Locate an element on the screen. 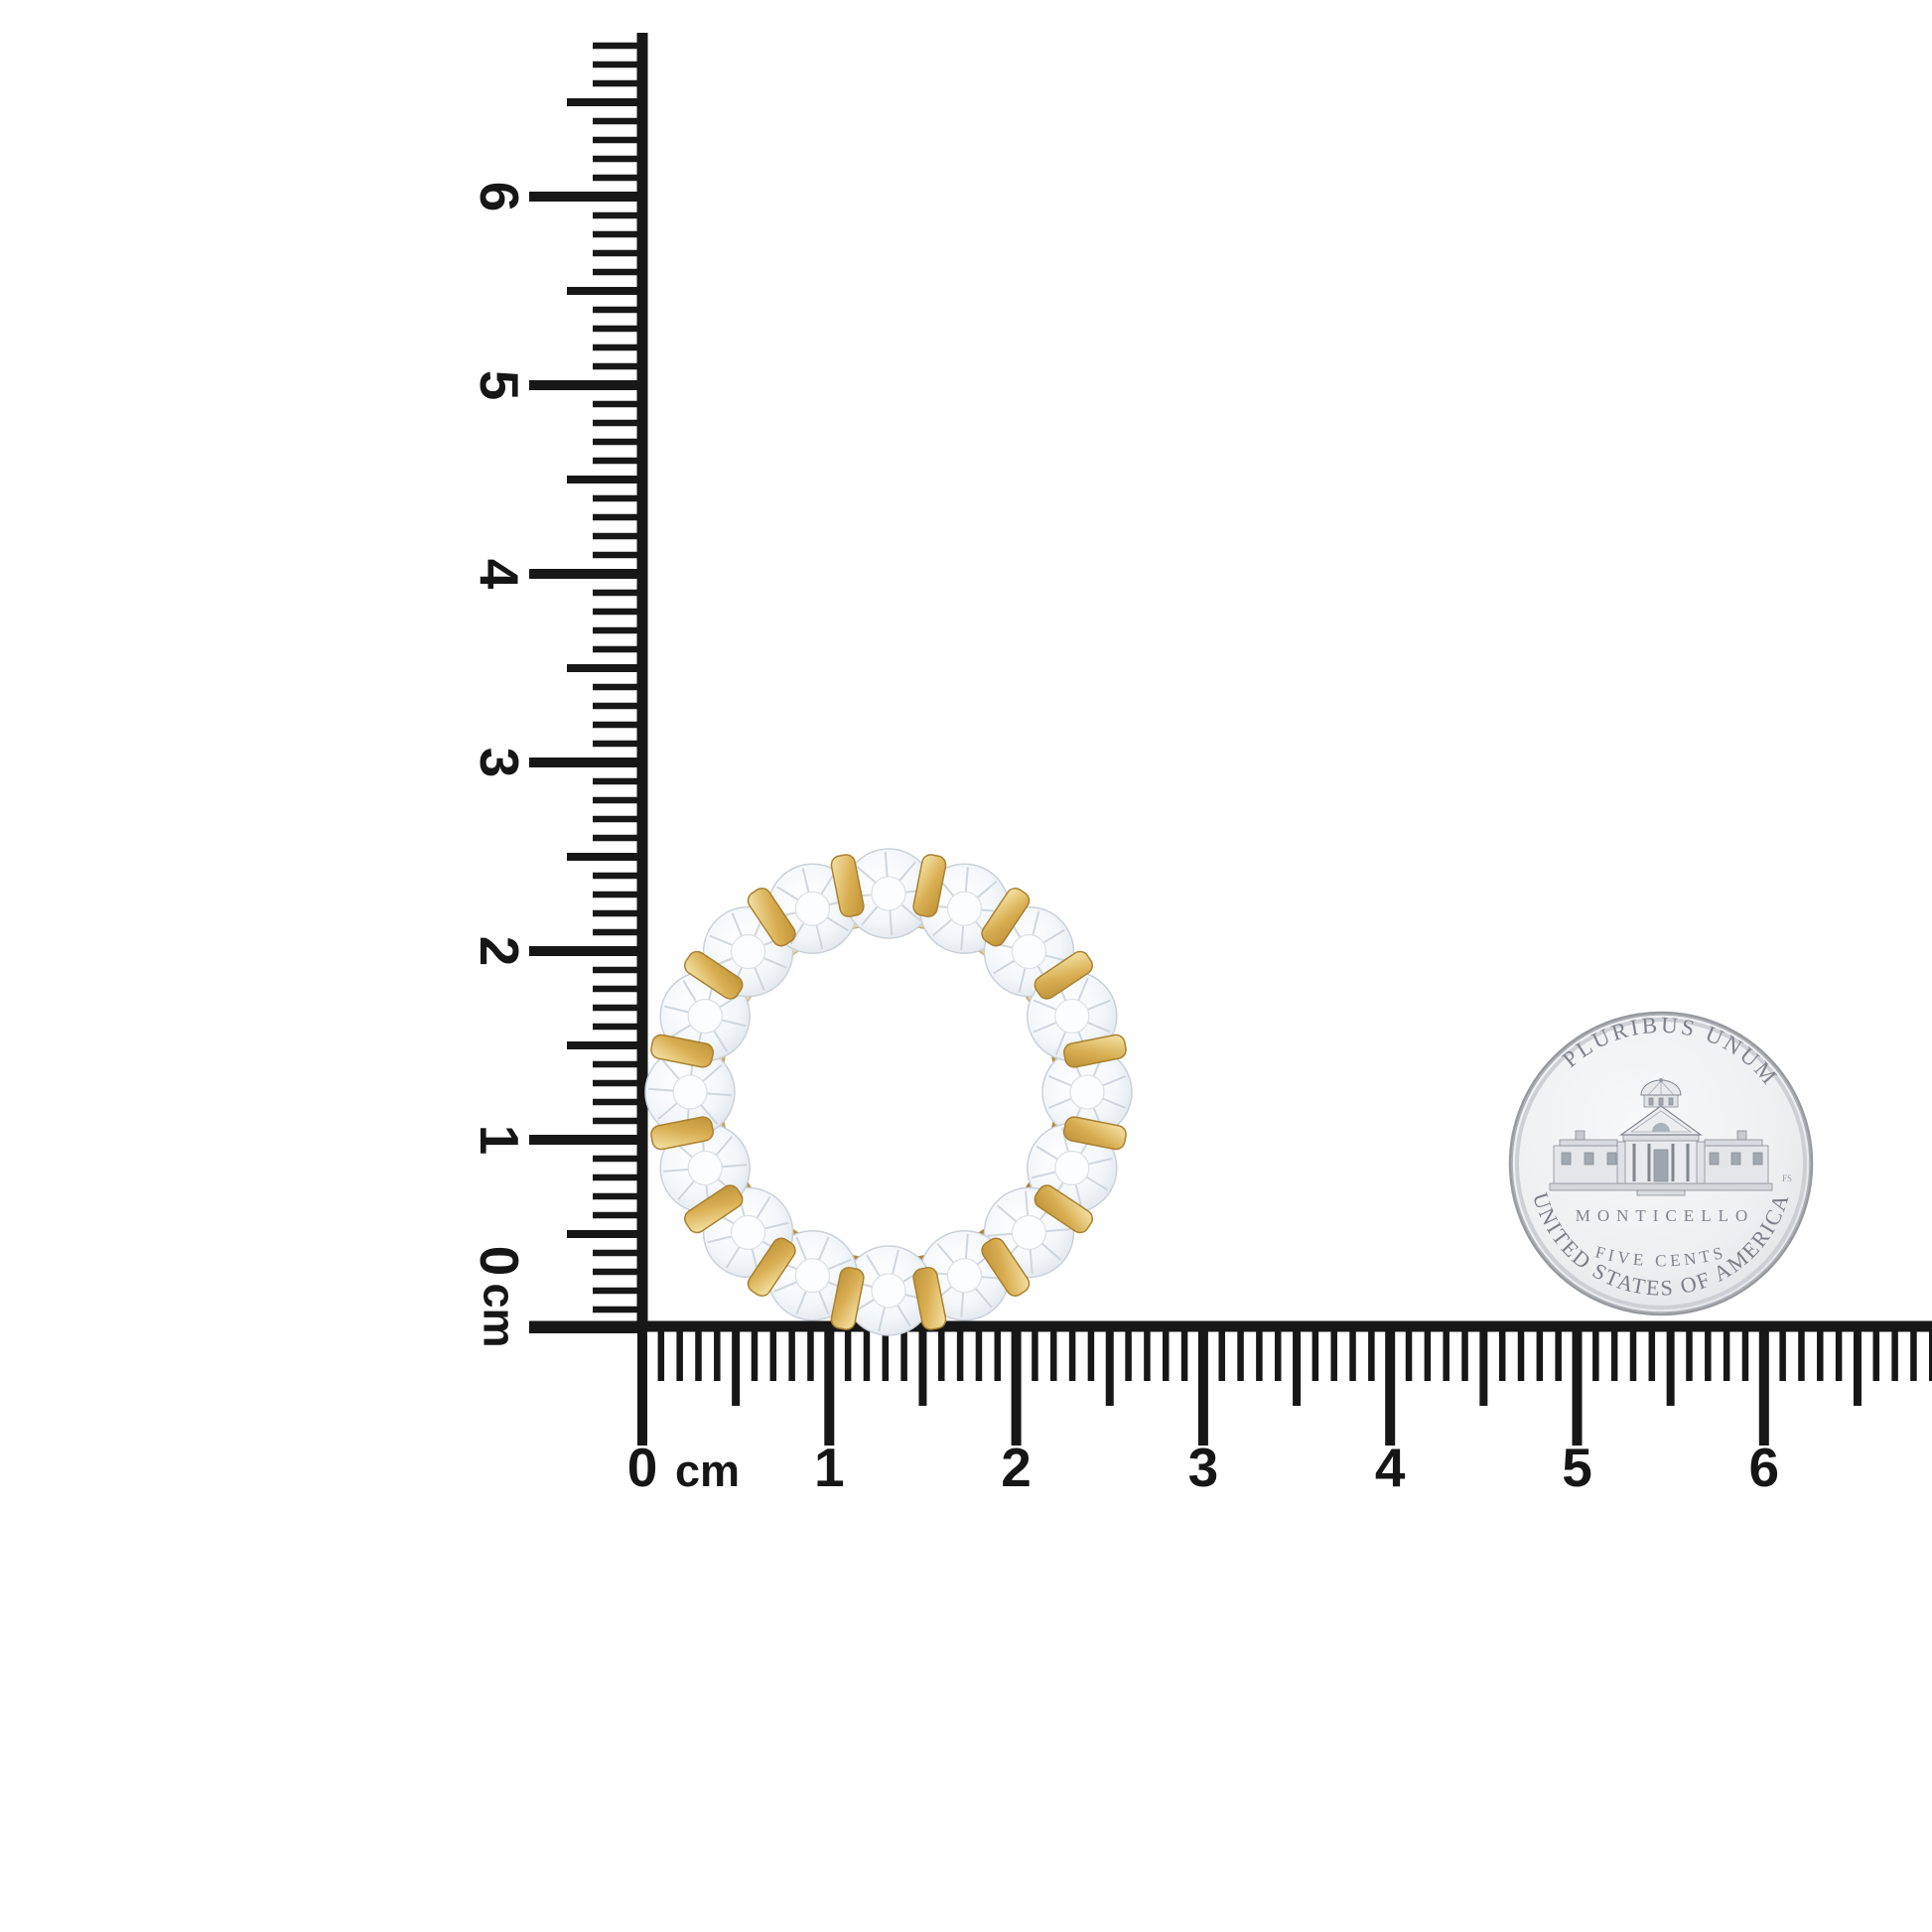 This screenshot has height=1932, width=1932. building-finial is located at coordinates (1661, 1080).